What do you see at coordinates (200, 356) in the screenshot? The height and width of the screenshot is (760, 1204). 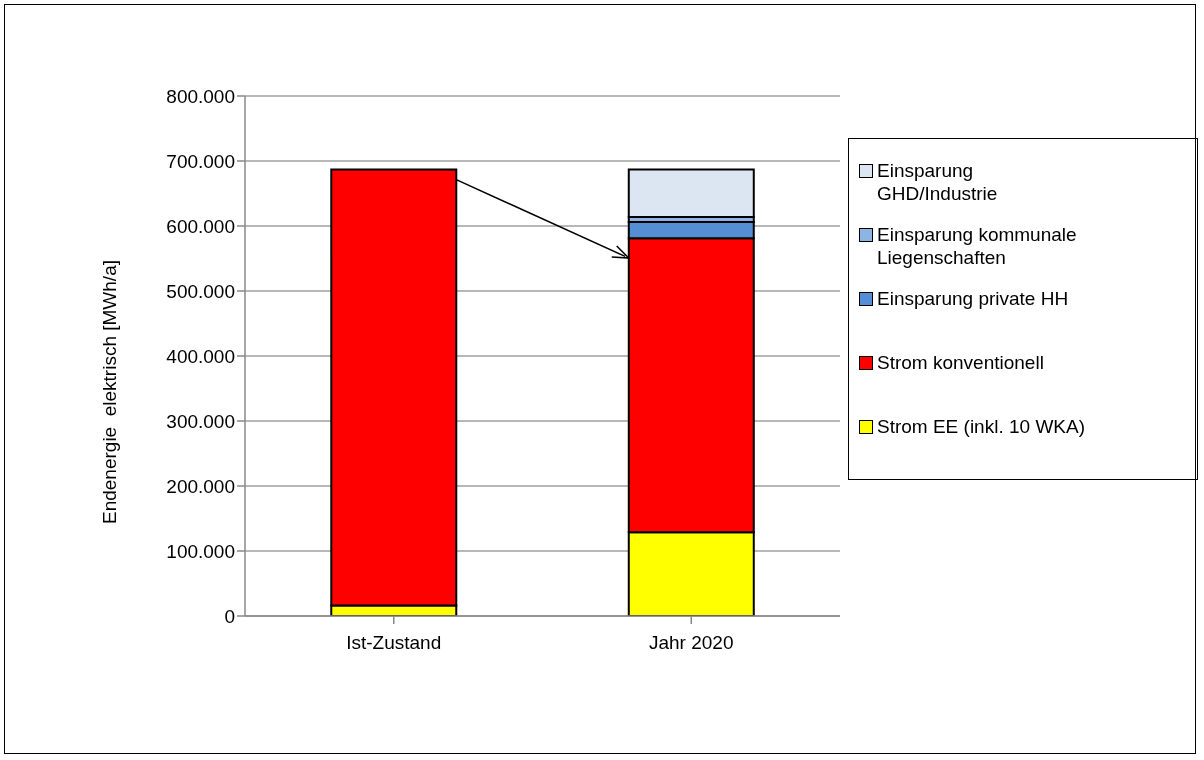 I see `y-tick-label: 400.000` at bounding box center [200, 356].